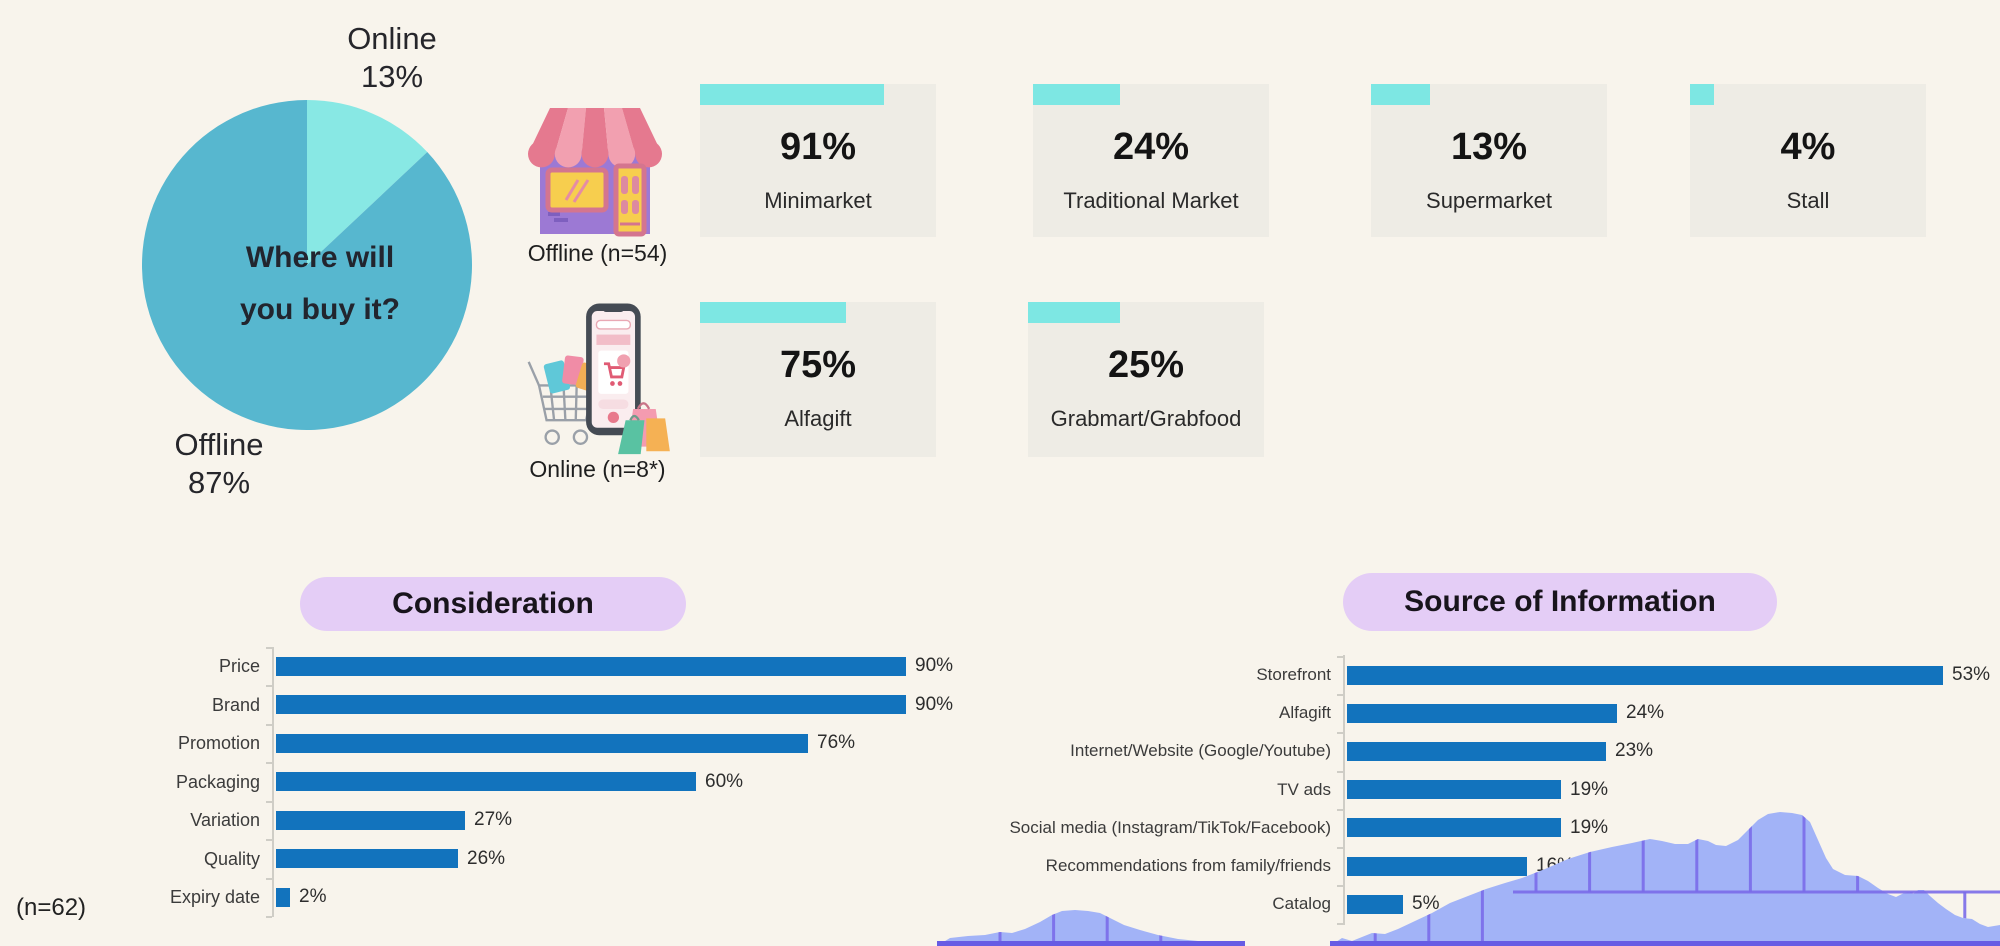 Image resolution: width=2000 pixels, height=946 pixels. What do you see at coordinates (1808, 200) in the screenshot?
I see `stat-card-label: Stall` at bounding box center [1808, 200].